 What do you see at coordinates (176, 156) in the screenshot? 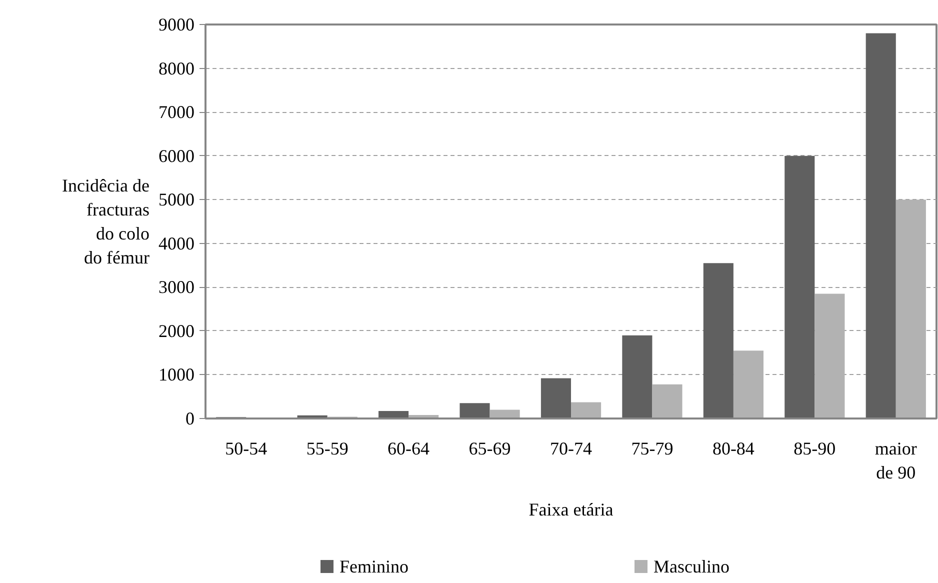
I see `y-tick-label: 6000` at bounding box center [176, 156].